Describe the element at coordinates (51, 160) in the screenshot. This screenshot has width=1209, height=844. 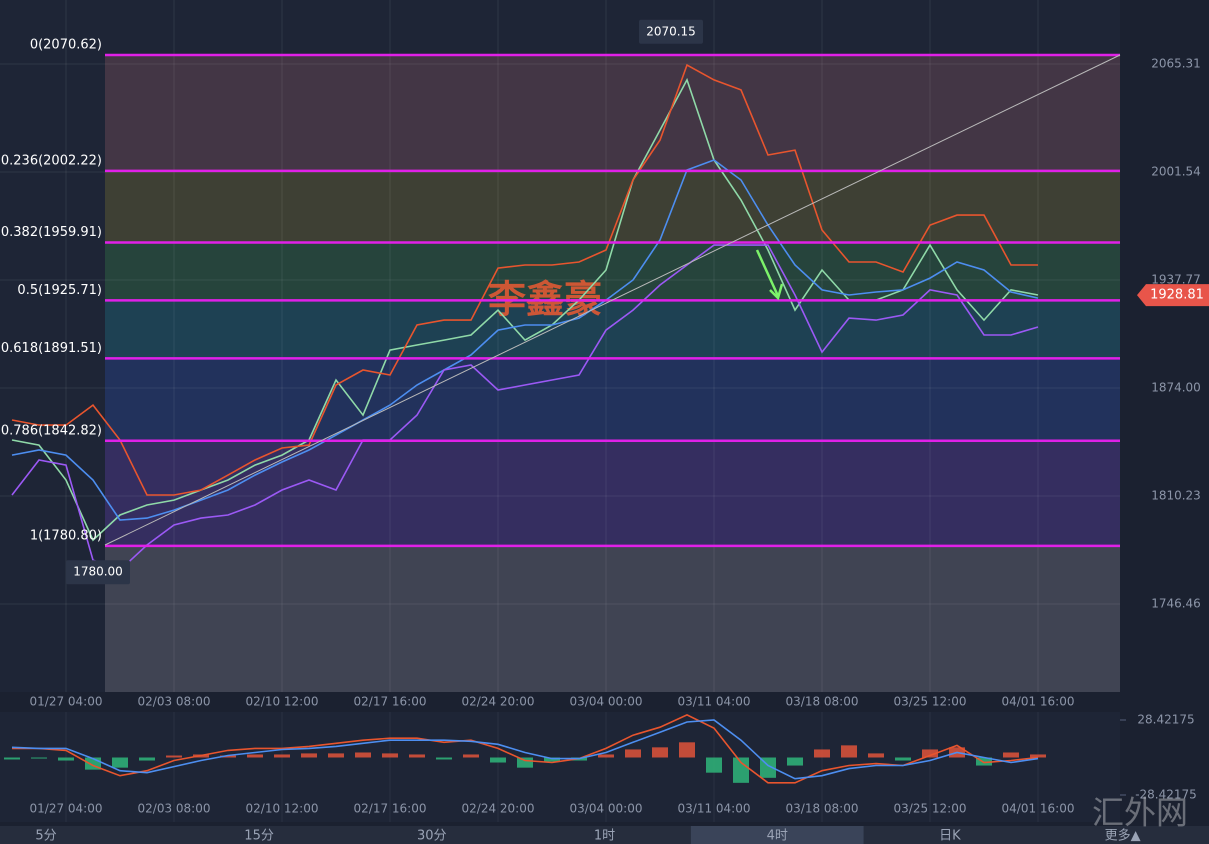
I see `fib-label: 0.236(2002.22)` at that location.